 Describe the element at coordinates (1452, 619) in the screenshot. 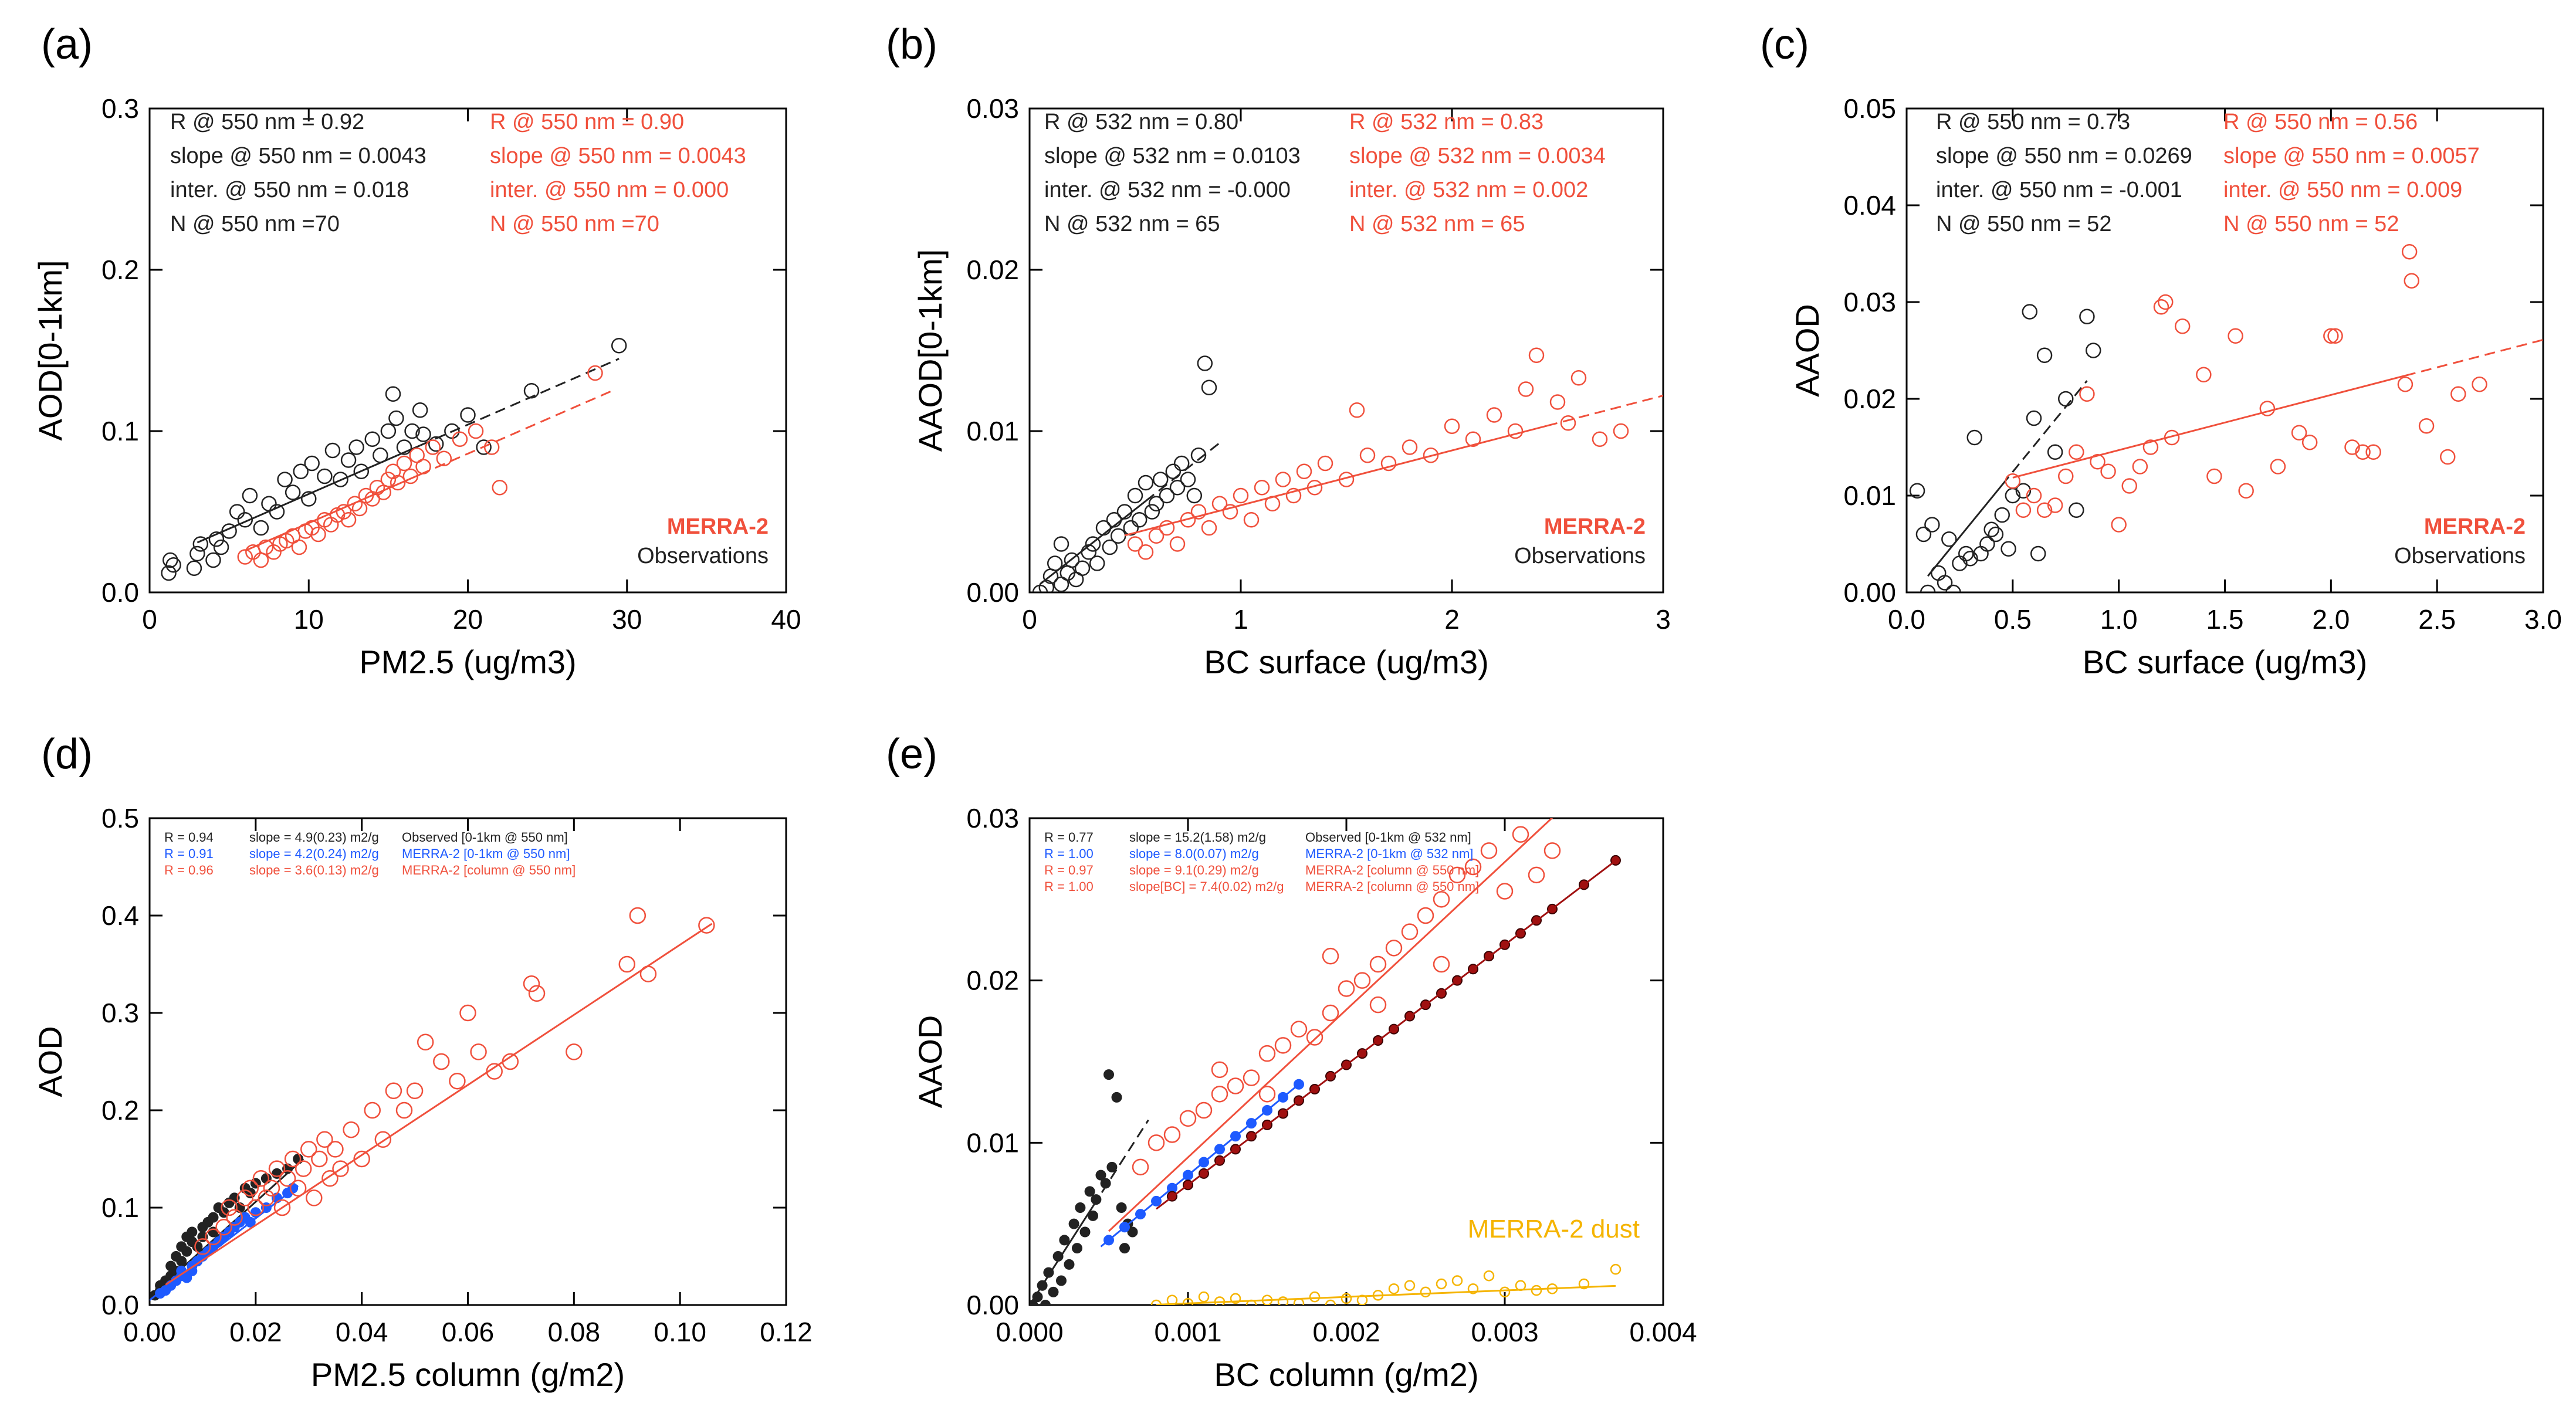

I see `x-tick-label: 2` at that location.